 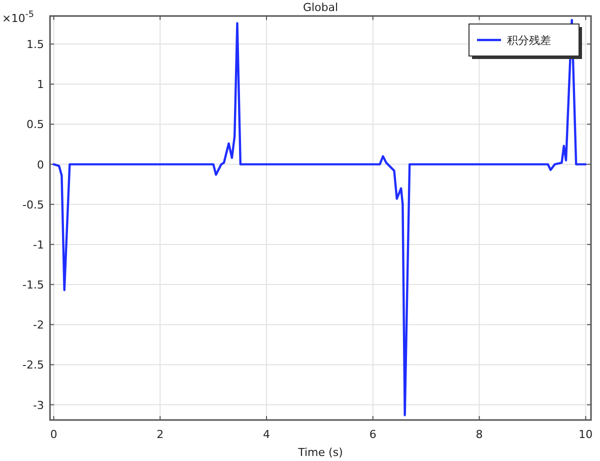 What do you see at coordinates (479, 434) in the screenshot?
I see `x-tick-label: 8` at bounding box center [479, 434].